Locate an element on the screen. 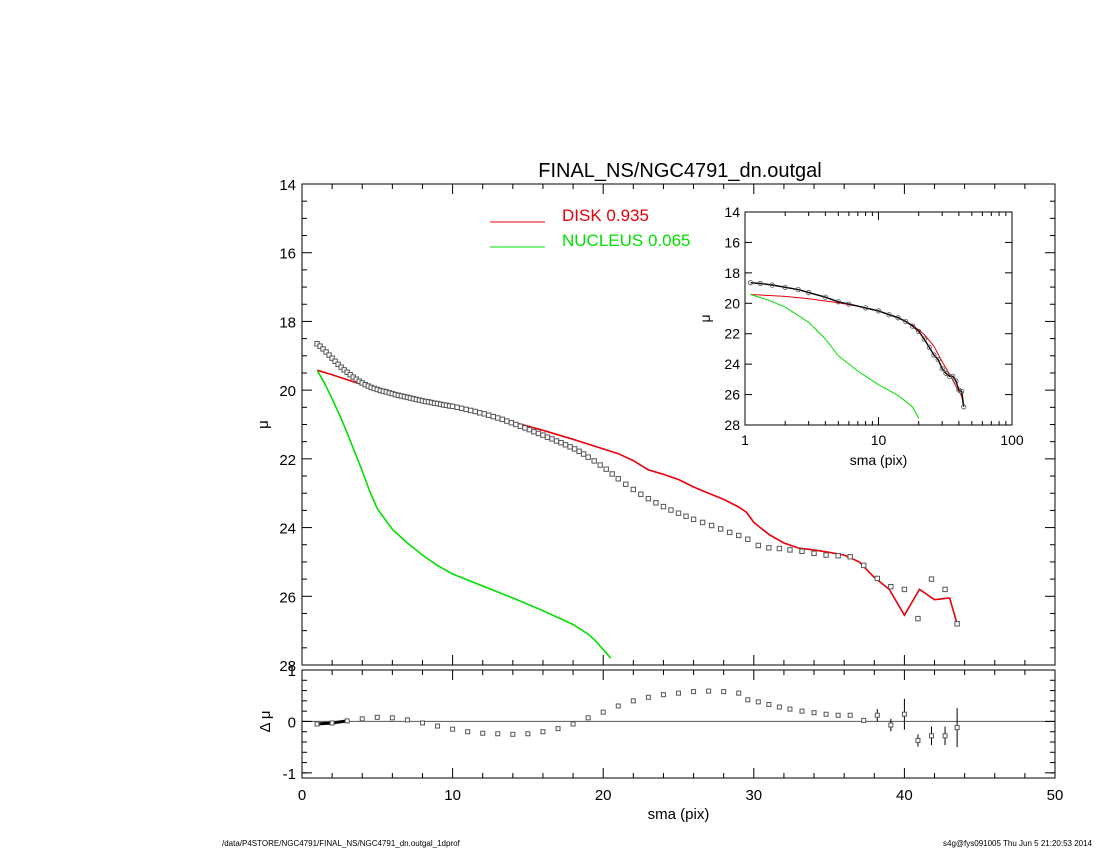  y-axis-label: Δ μ is located at coordinates (265, 721).